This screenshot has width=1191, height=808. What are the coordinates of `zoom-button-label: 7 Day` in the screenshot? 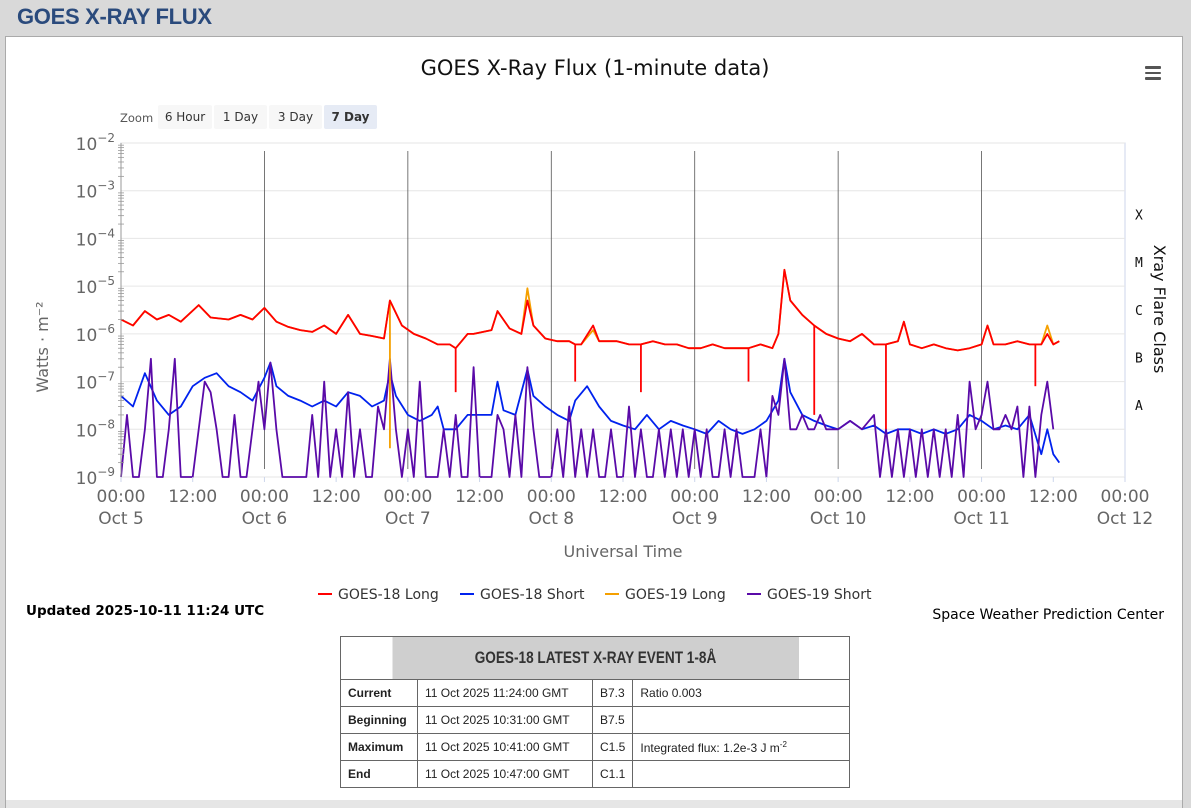 It's located at (350, 117).